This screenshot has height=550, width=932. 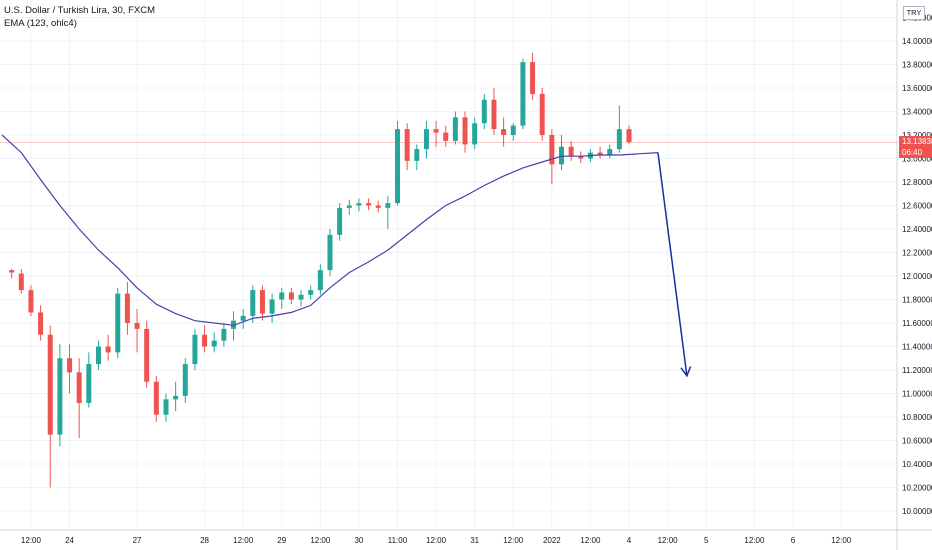 I want to click on y-tick-label: 13.20000, so click(x=917, y=135).